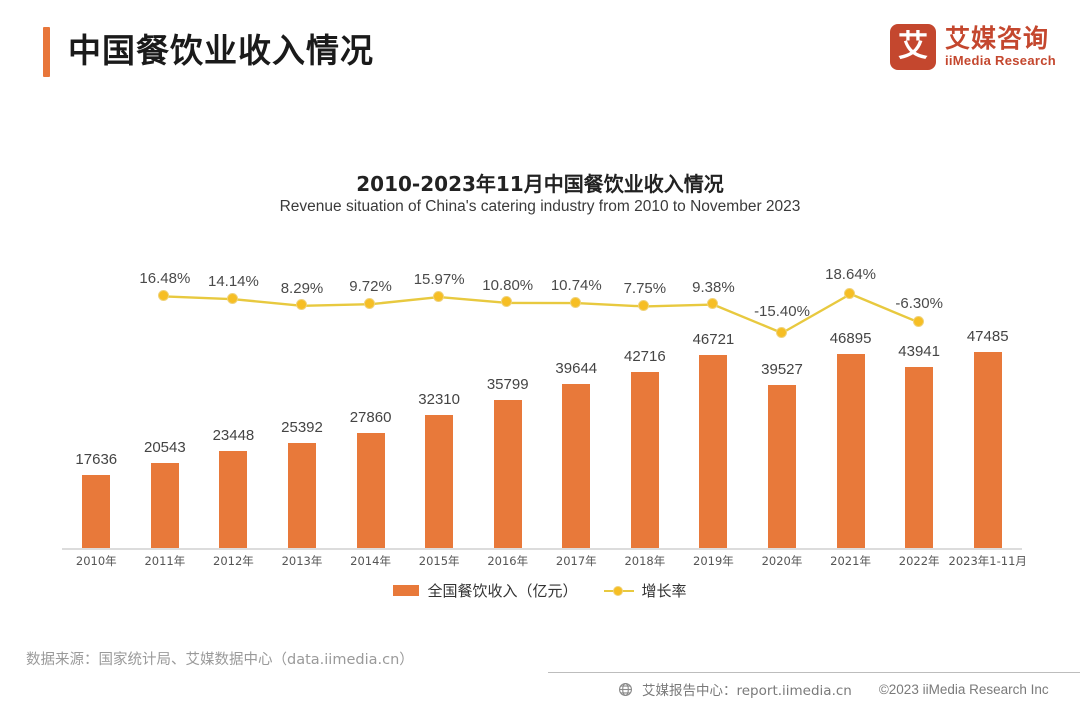  What do you see at coordinates (712, 304) in the screenshot?
I see `growth-point-2019年` at bounding box center [712, 304].